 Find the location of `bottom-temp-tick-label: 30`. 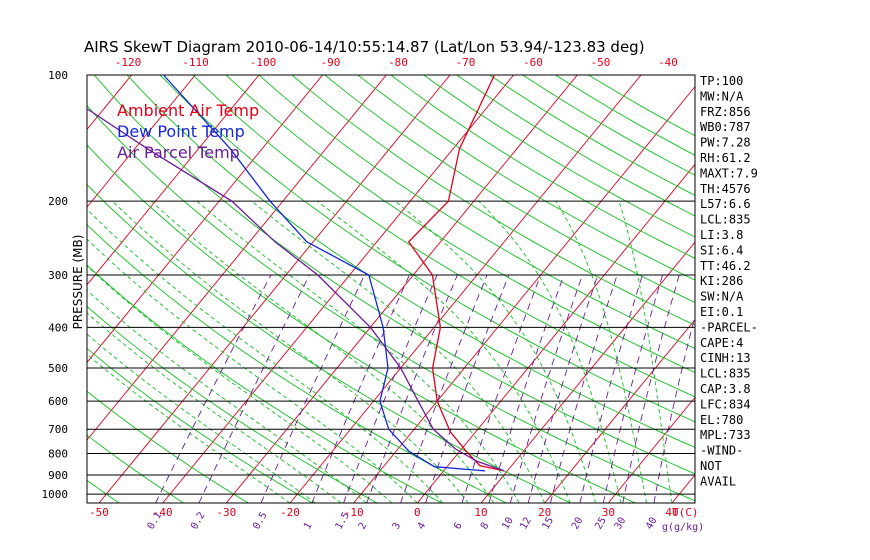

bottom-temp-tick-label: 30 is located at coordinates (608, 512).